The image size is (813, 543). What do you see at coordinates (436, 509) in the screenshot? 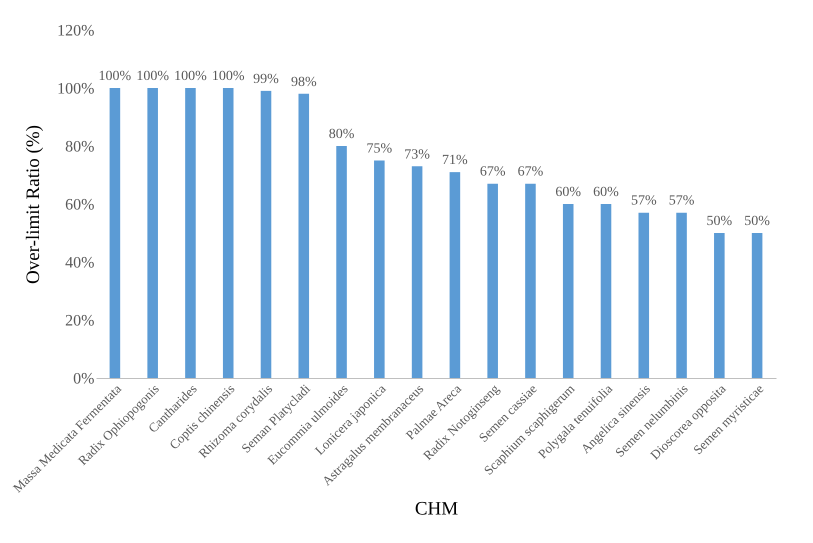
I see `x-axis-title: CHM` at bounding box center [436, 509].